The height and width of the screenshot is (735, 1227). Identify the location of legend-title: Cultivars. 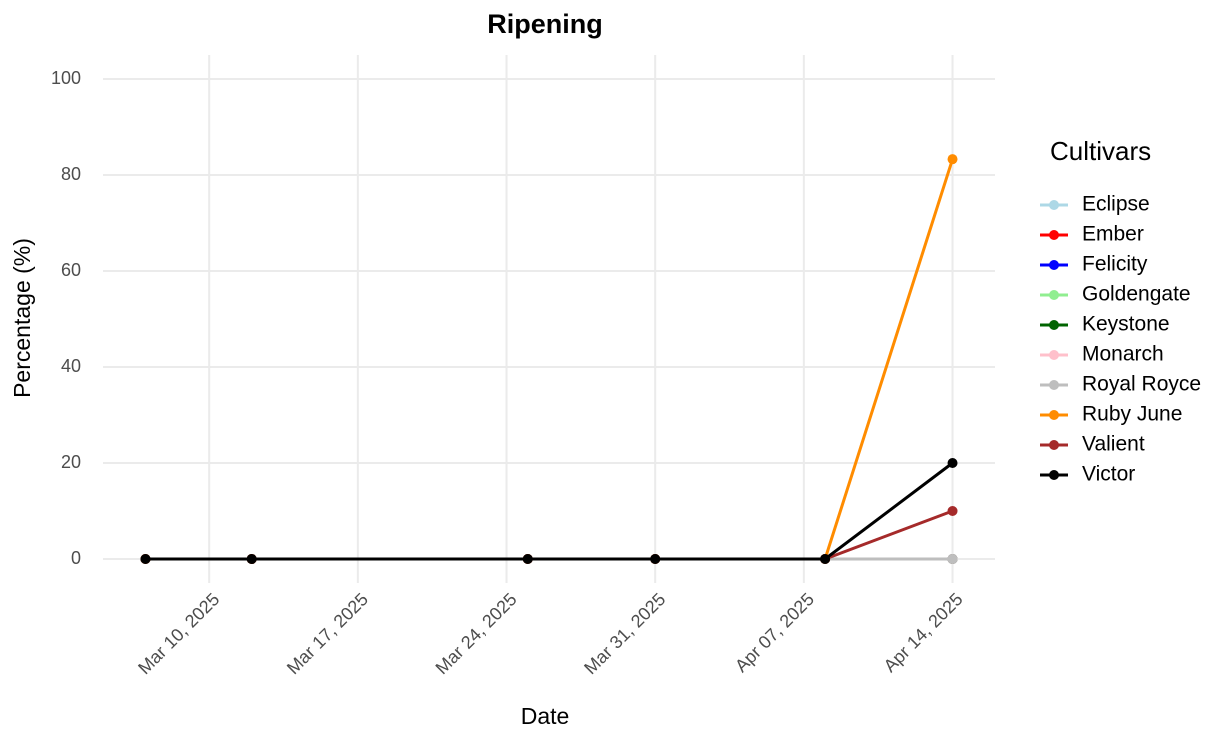
(1100, 151).